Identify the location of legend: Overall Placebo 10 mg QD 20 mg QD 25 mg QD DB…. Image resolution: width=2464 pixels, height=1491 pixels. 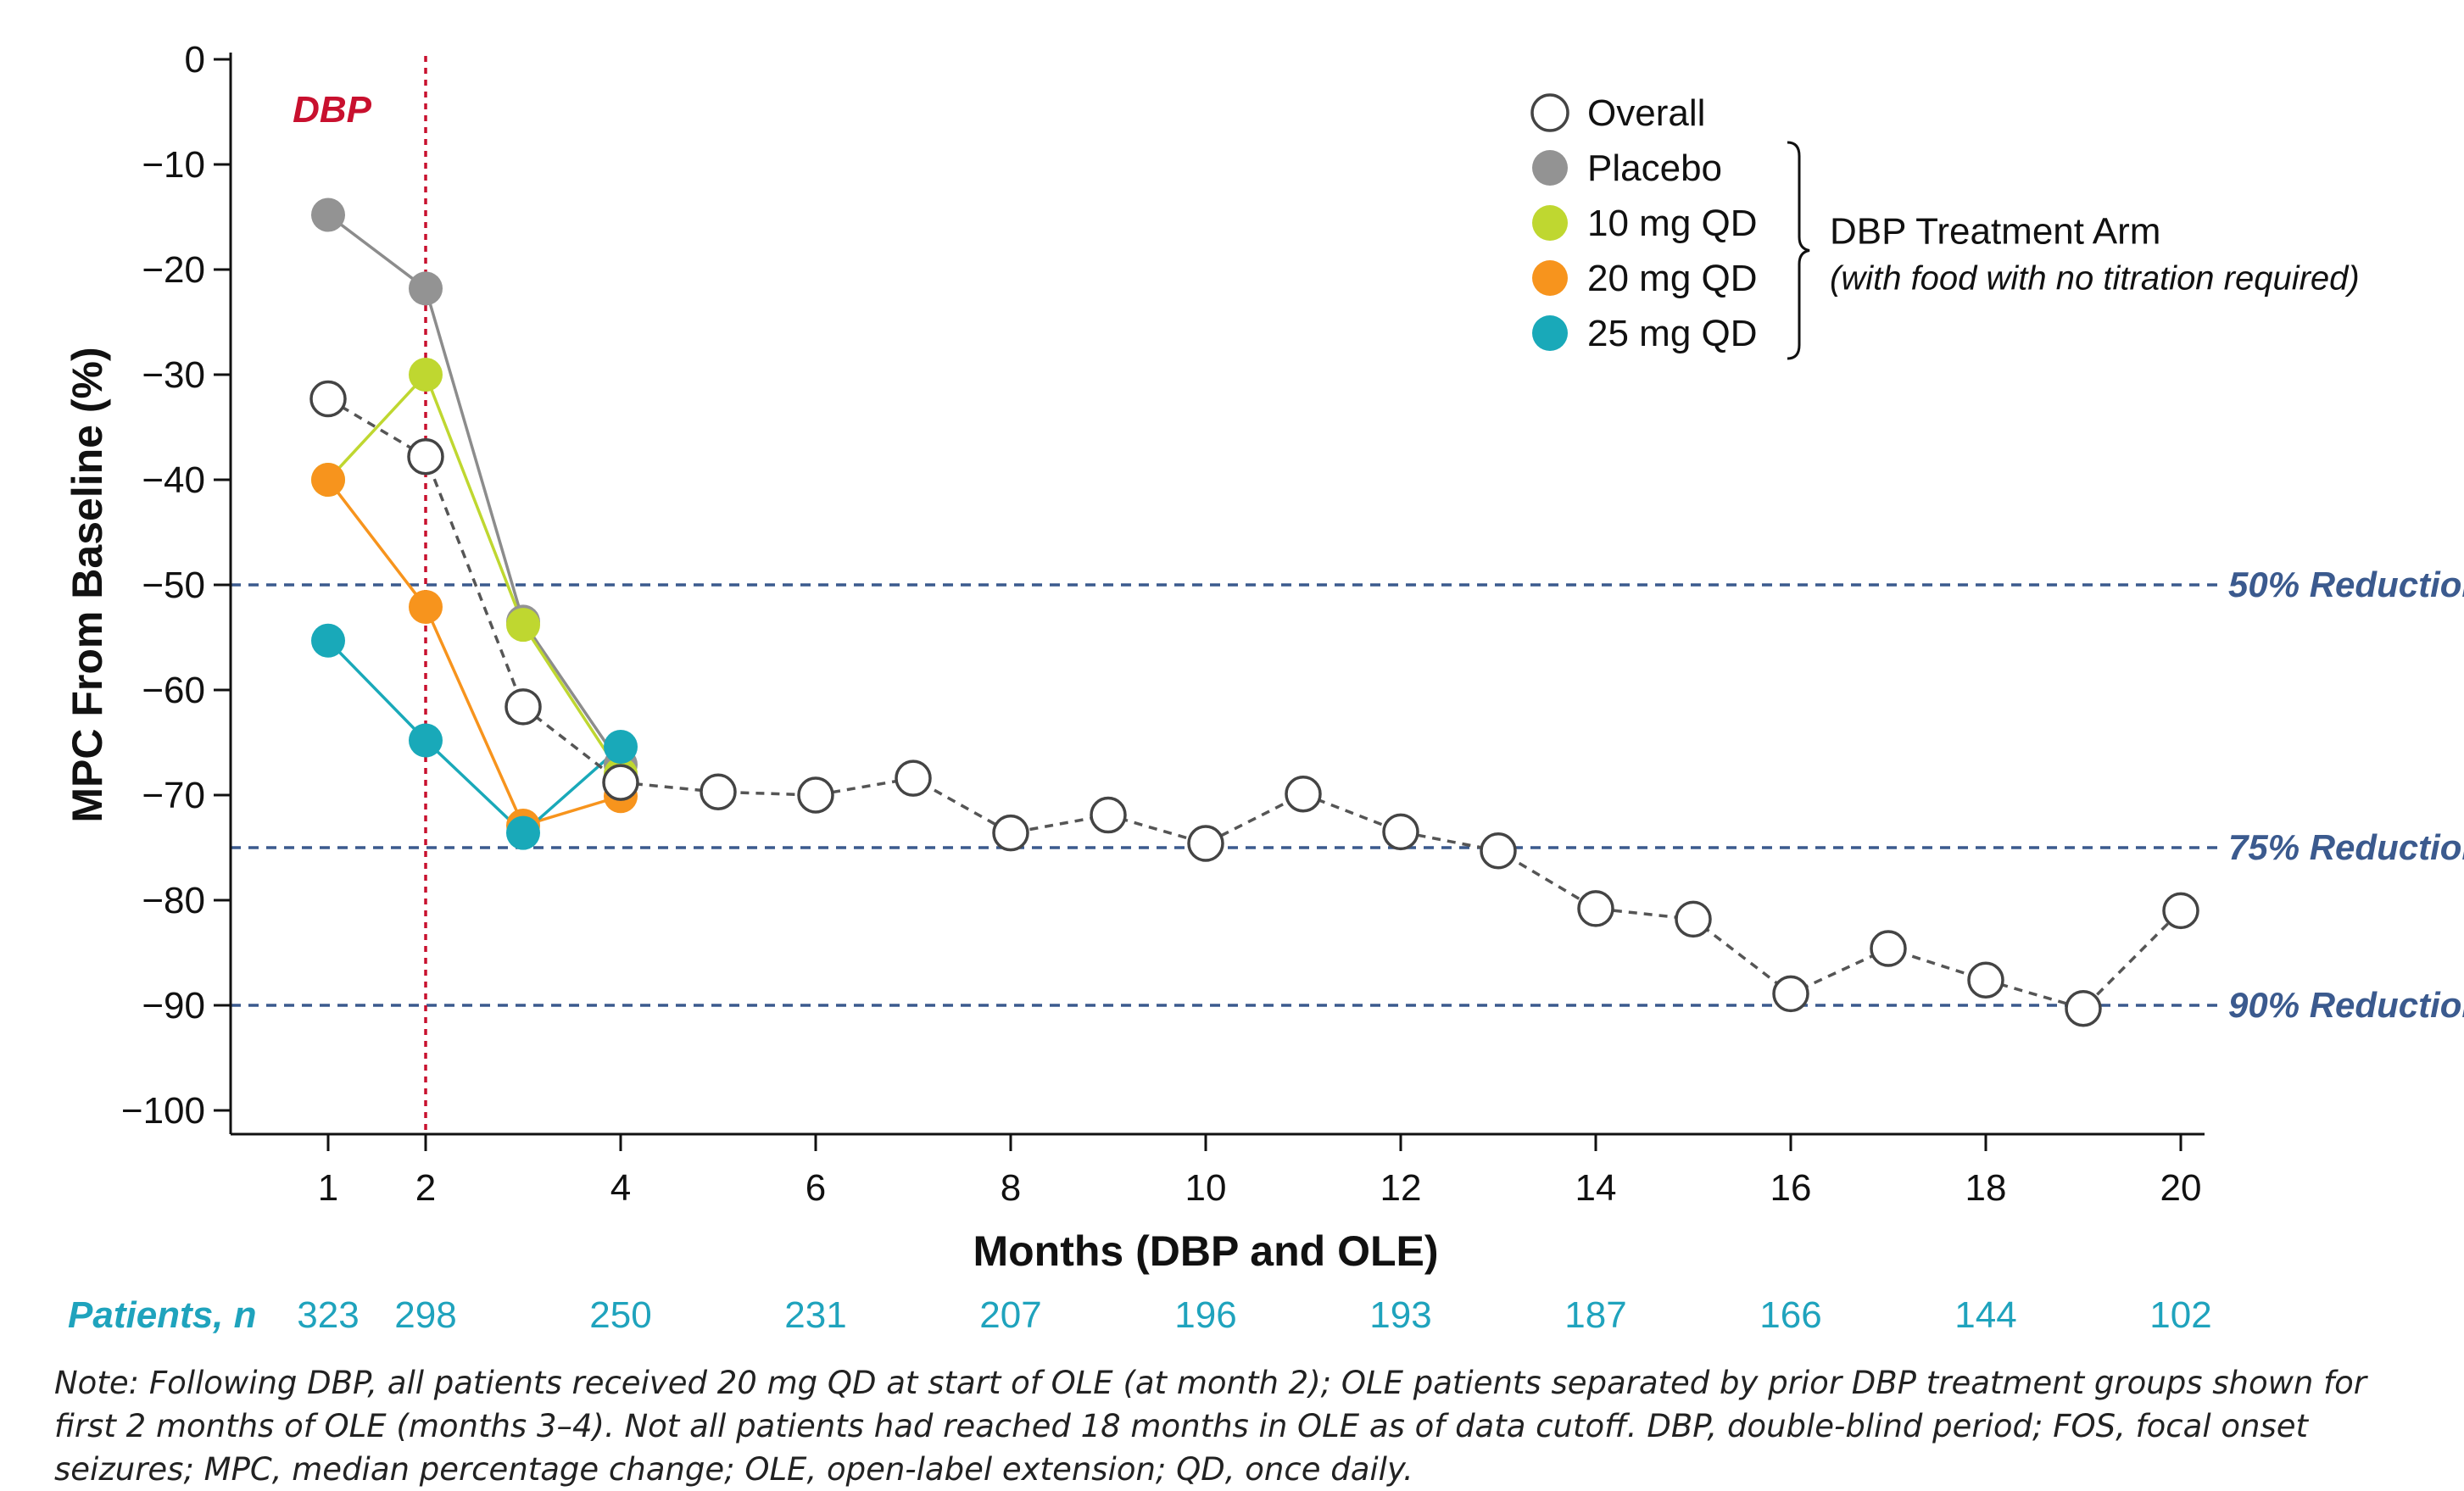
(1945, 226).